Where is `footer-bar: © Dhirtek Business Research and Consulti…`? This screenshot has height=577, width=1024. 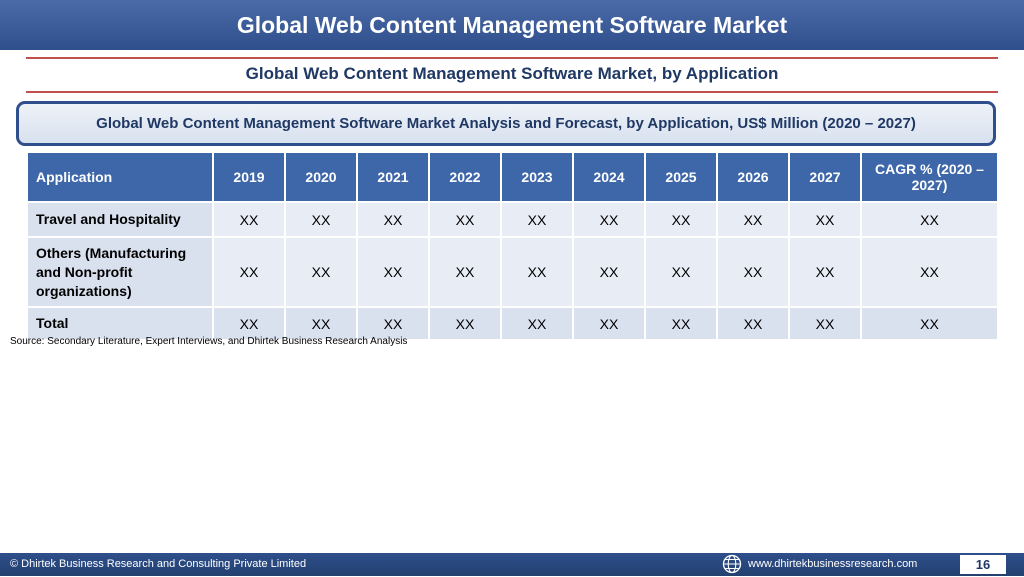
footer-bar: © Dhirtek Business Research and Consulti… is located at coordinates (512, 564).